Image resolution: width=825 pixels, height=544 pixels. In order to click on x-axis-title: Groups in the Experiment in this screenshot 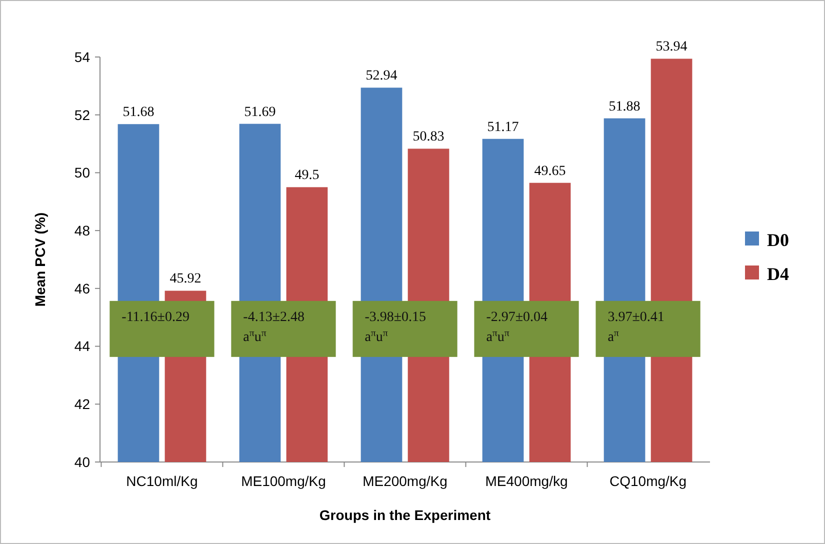, I will do `click(405, 515)`.